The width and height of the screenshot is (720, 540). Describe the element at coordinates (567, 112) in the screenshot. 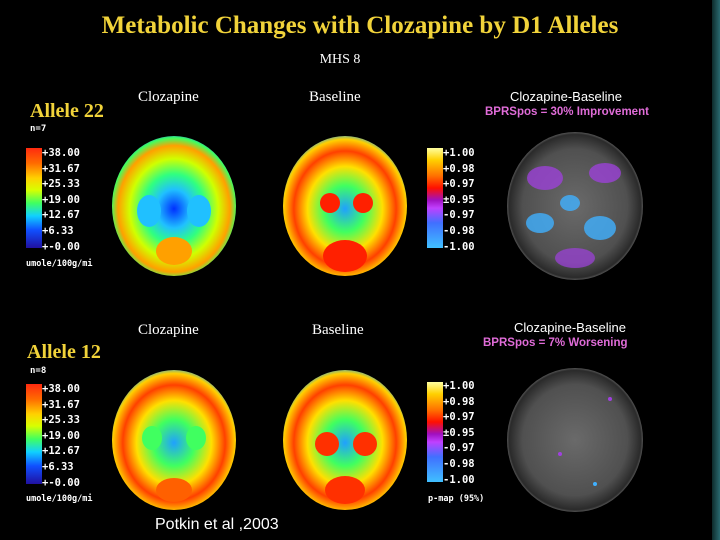

I see `bprs-result: BPRSpos = 30% Improvement` at that location.